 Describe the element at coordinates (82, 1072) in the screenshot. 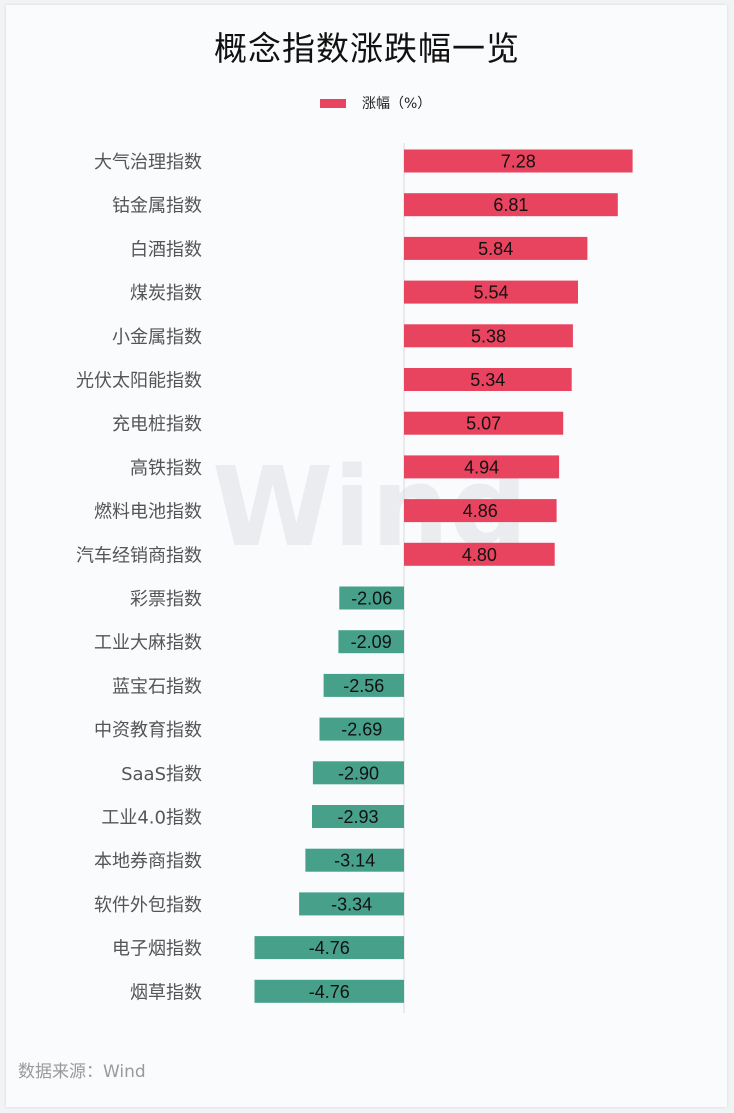

I see `source-note: 数据来源：Wind` at that location.